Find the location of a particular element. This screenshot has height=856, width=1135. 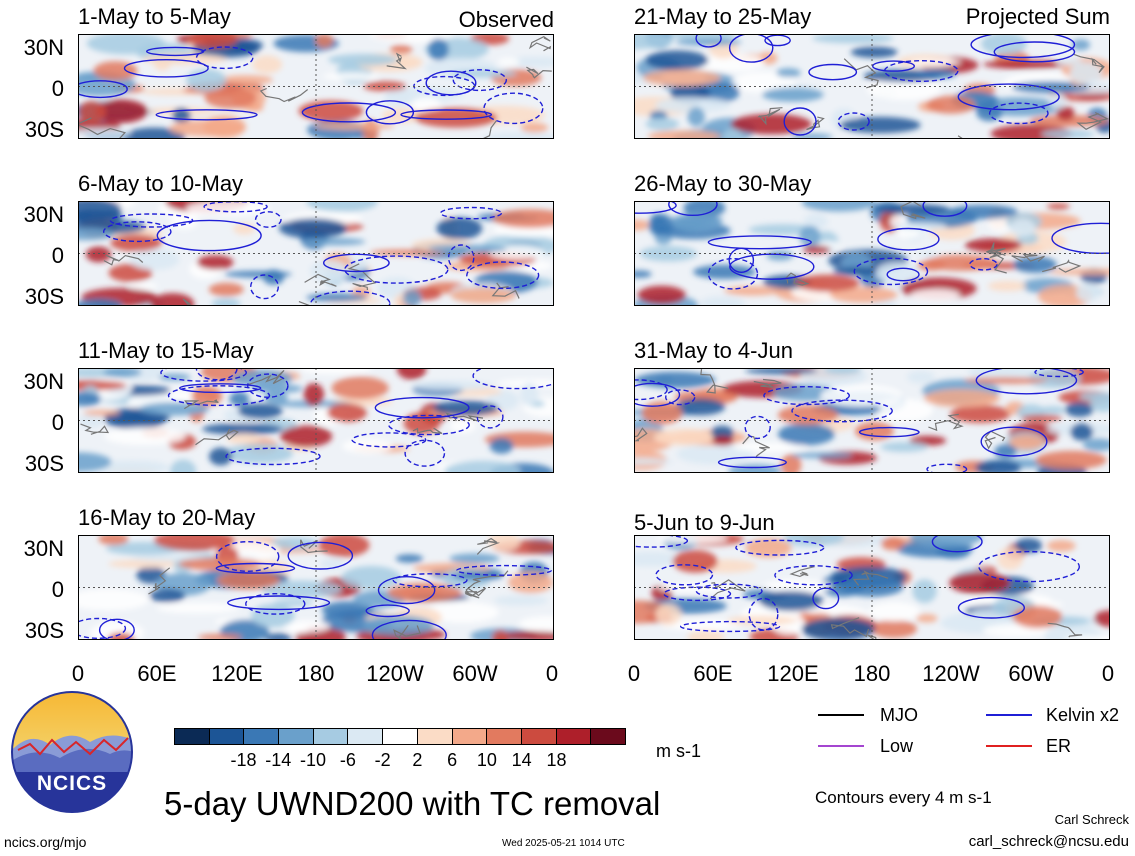

legend-line-er is located at coordinates (1009, 746).